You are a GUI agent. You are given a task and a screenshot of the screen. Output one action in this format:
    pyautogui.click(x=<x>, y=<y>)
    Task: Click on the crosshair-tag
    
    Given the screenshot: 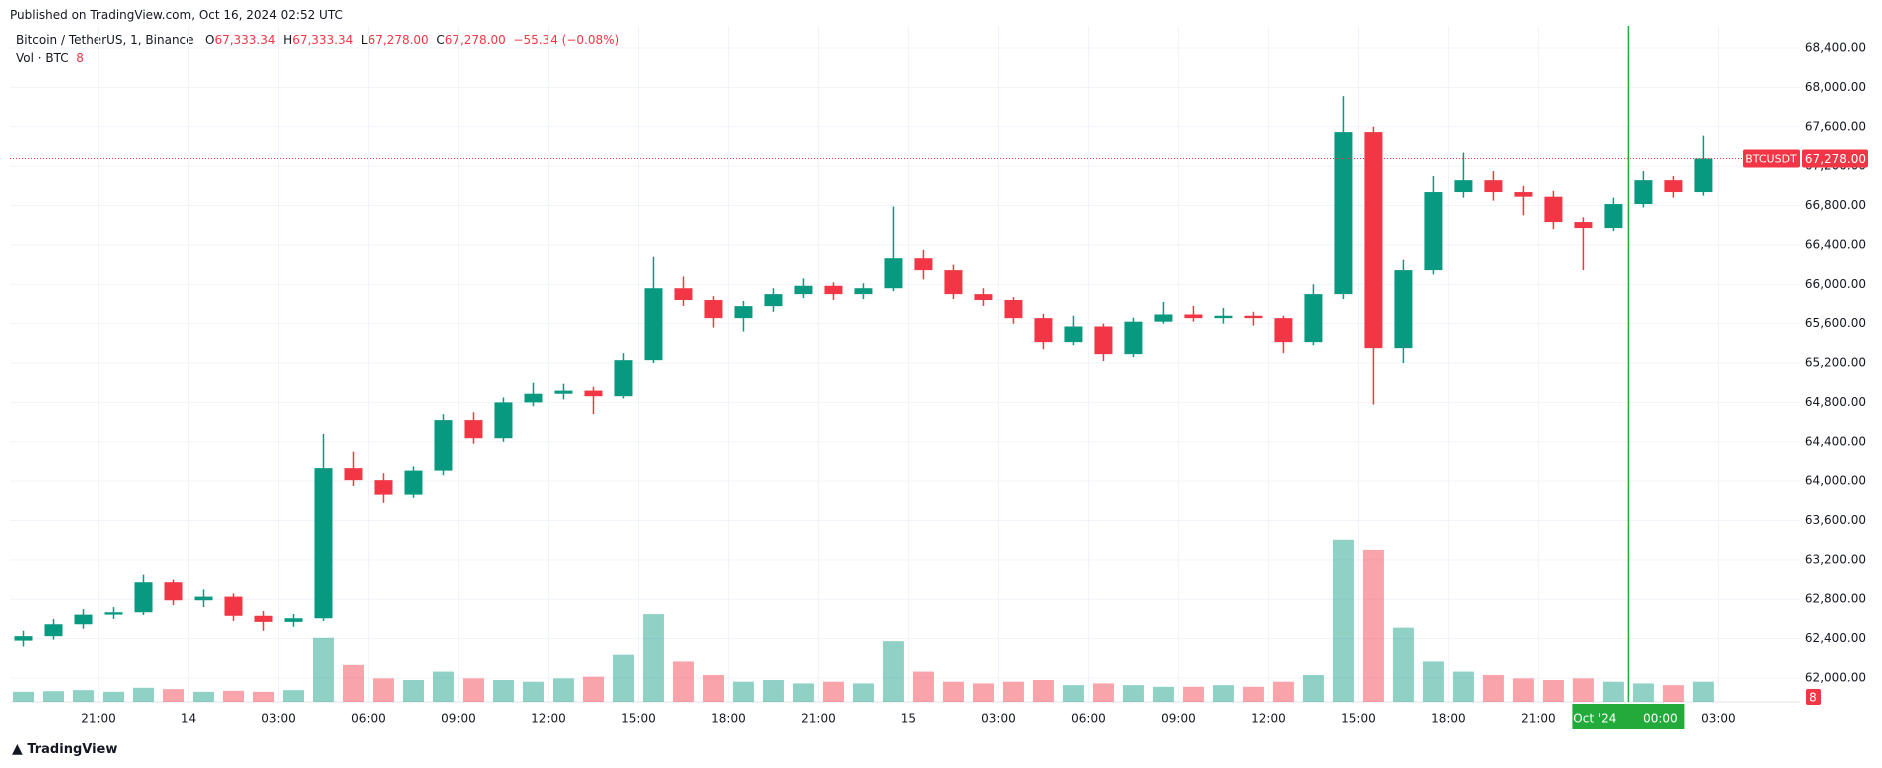 What is the action you would take?
    pyautogui.click(x=1628, y=716)
    